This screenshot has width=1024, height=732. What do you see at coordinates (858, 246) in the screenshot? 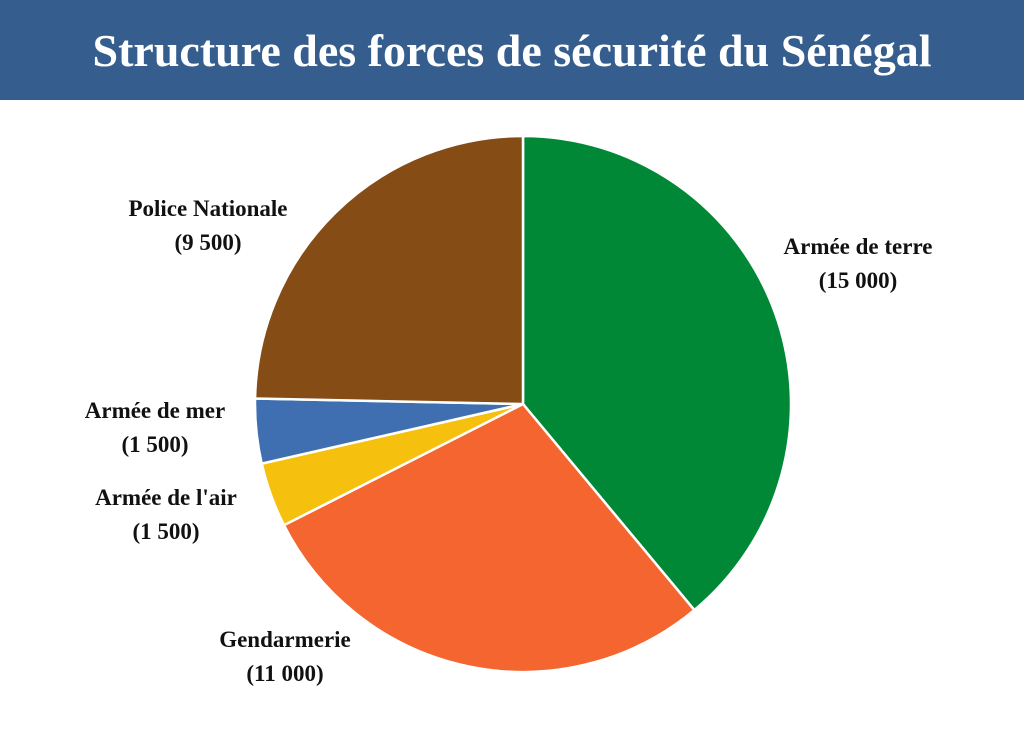
I see `slice-label-arm-e-de-terre: Armée de terre` at bounding box center [858, 246].